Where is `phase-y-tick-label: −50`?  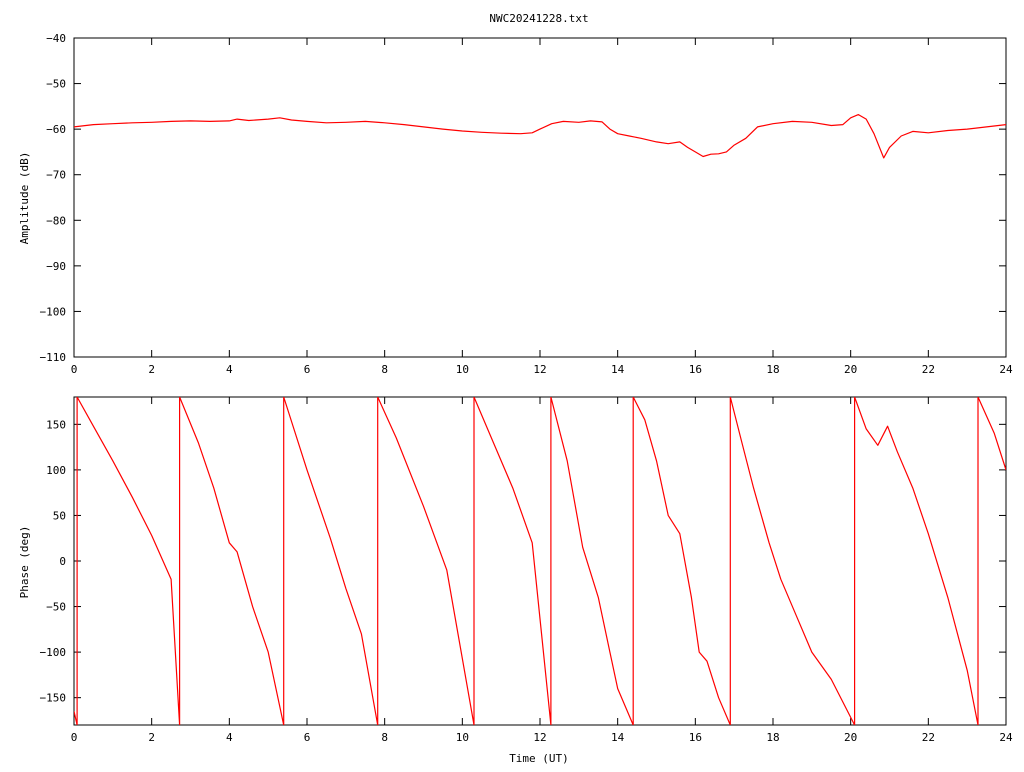
phase-y-tick-label: −50 is located at coordinates (56, 607).